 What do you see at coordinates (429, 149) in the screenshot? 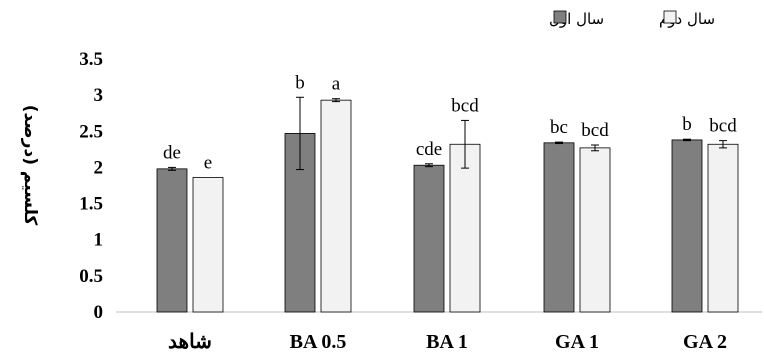
I see `significance-label: cde` at bounding box center [429, 149].